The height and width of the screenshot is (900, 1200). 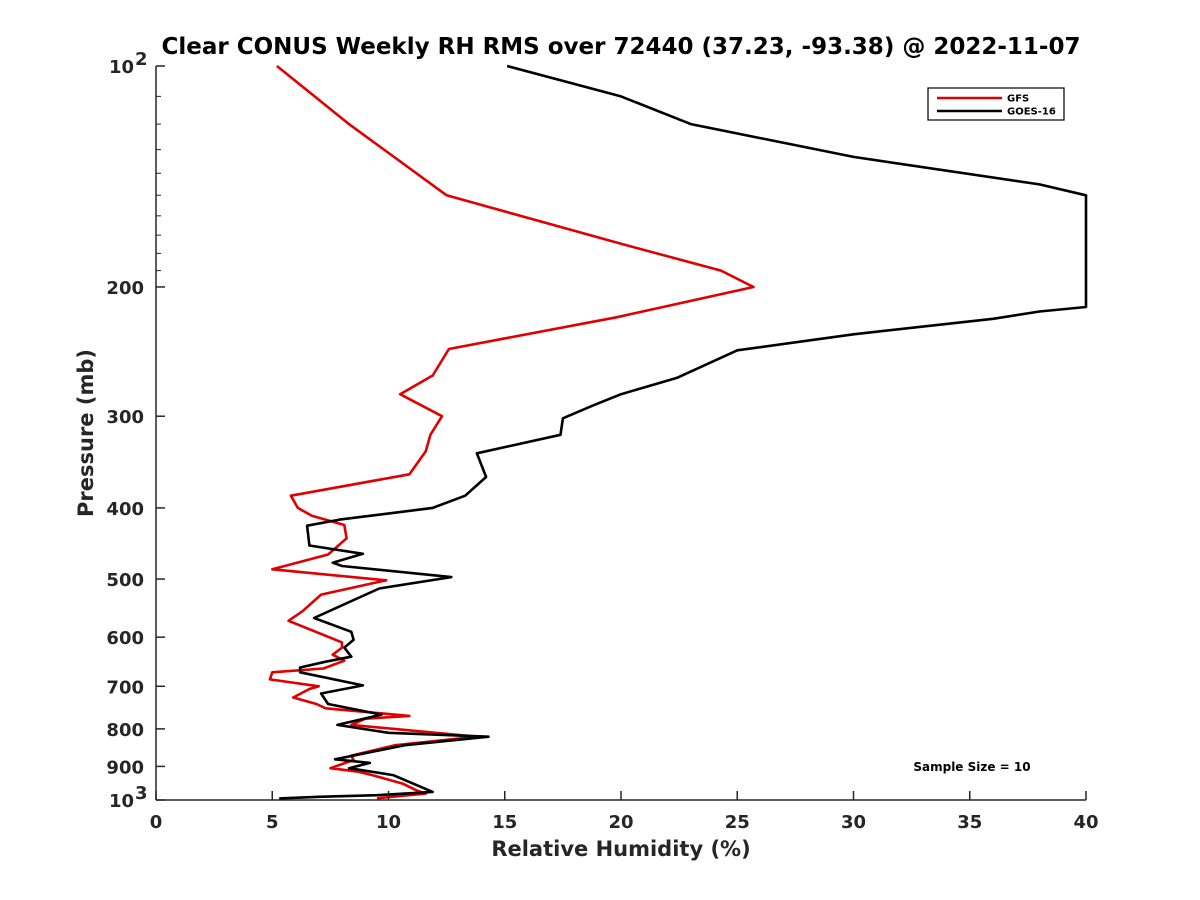 What do you see at coordinates (504, 822) in the screenshot?
I see `x-tick-label: 15` at bounding box center [504, 822].